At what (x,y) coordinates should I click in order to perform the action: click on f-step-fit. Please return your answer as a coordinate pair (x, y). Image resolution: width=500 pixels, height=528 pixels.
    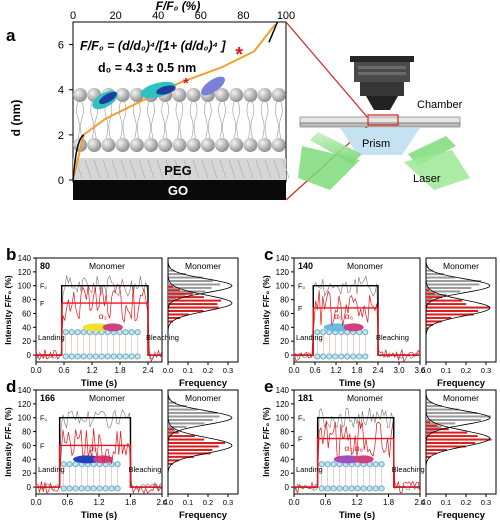
    Looking at the image, I should click on (99, 466).